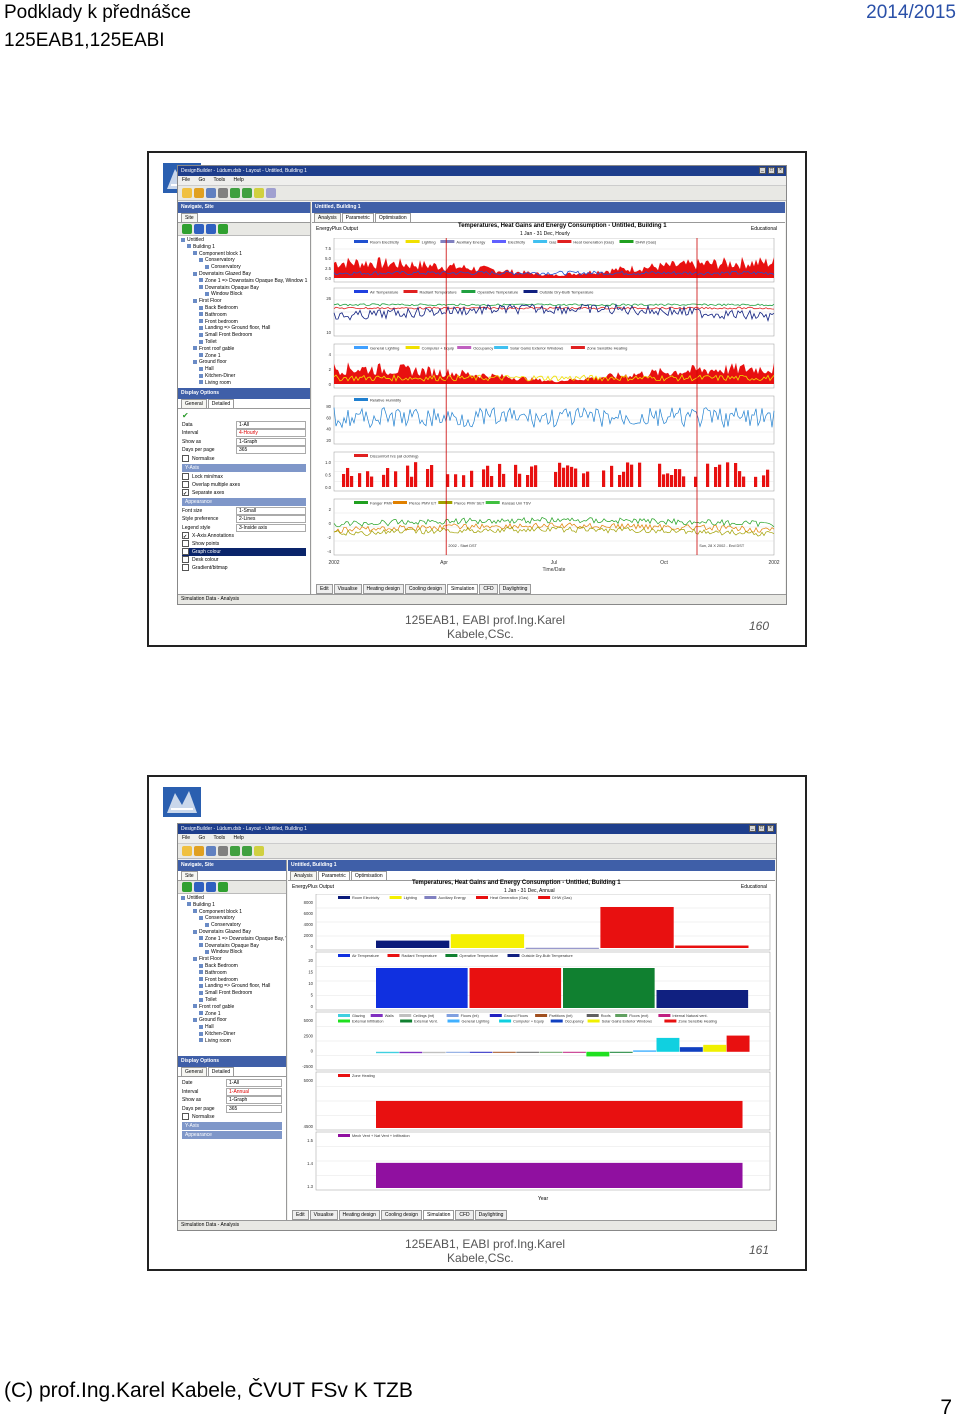 The width and height of the screenshot is (960, 1420). Describe the element at coordinates (244, 476) in the screenshot. I see `lock-minmax-checkbox: Lock min/max` at that location.